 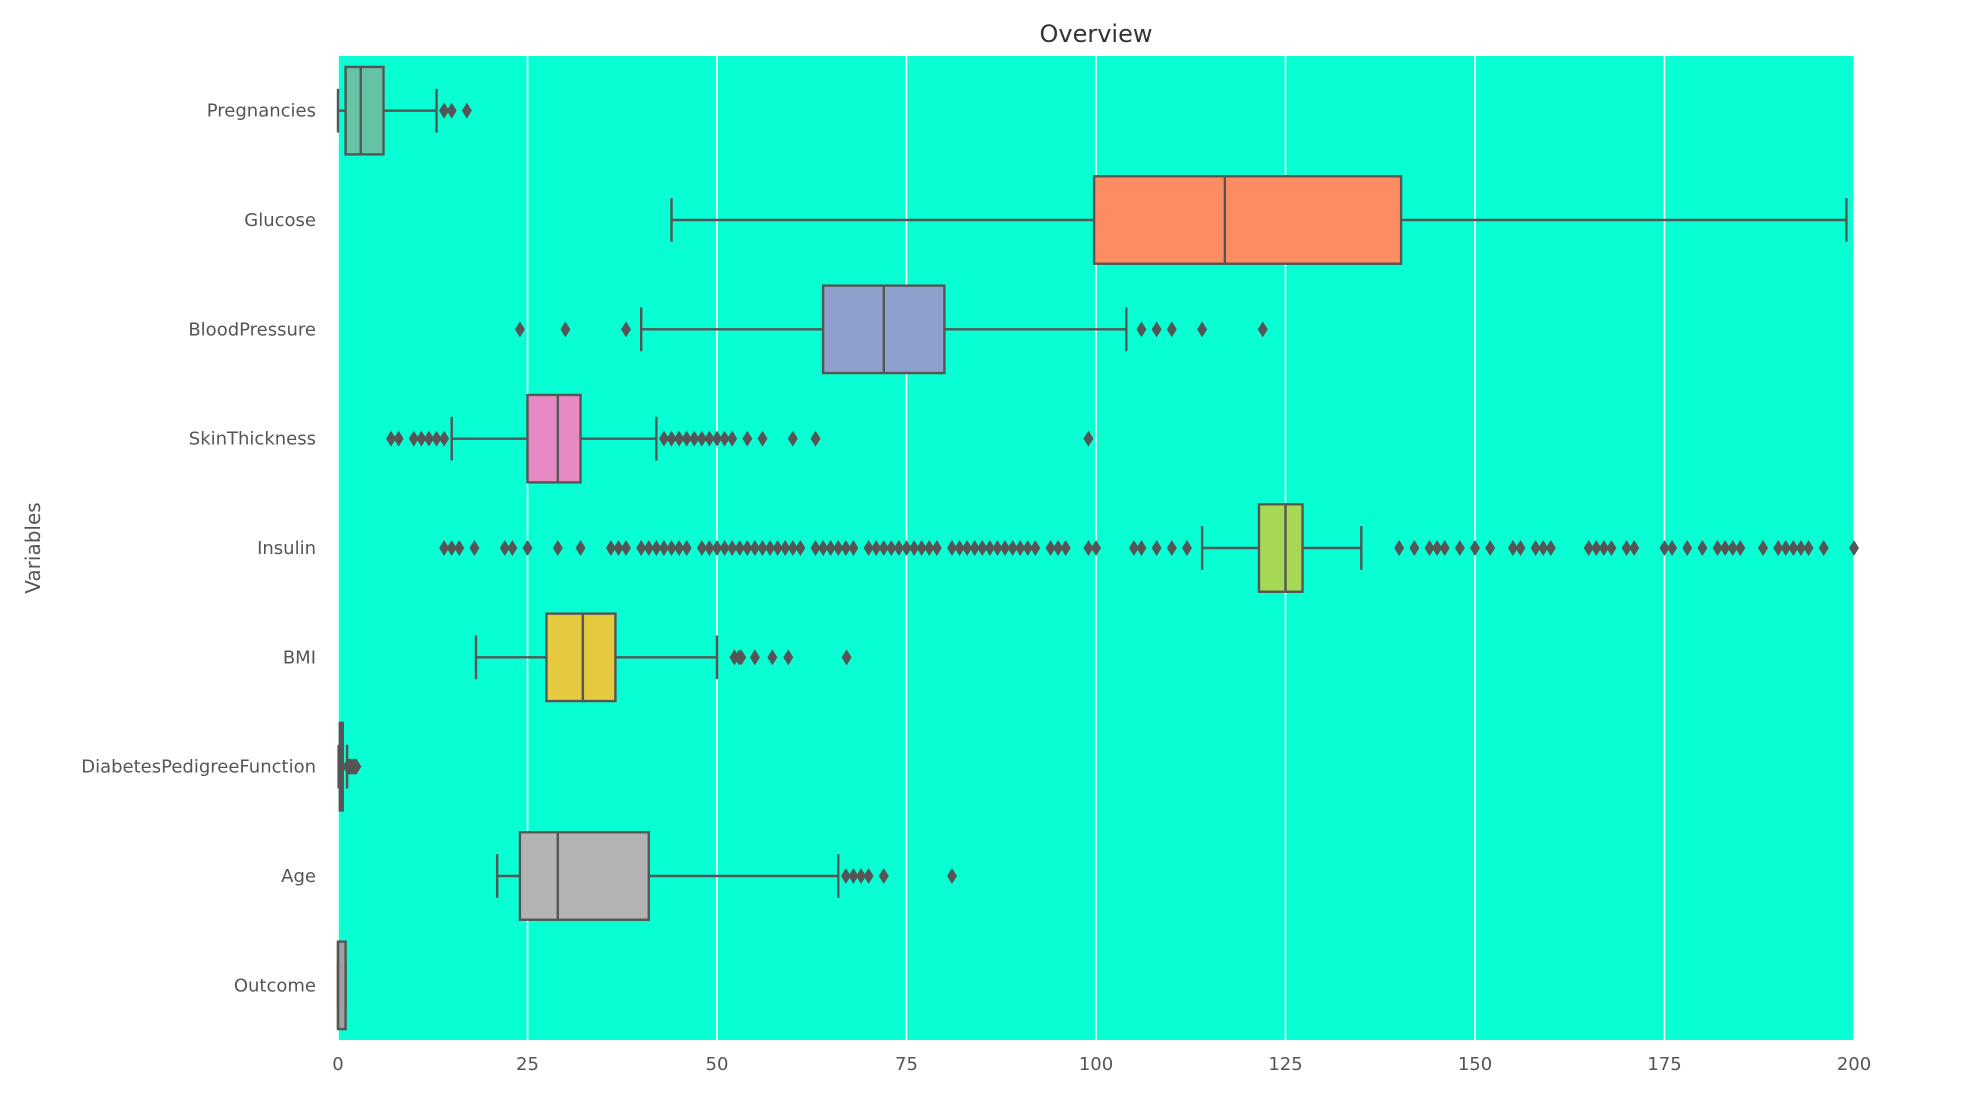 What do you see at coordinates (252, 329) in the screenshot?
I see `y-tick-label: BloodPressure` at bounding box center [252, 329].